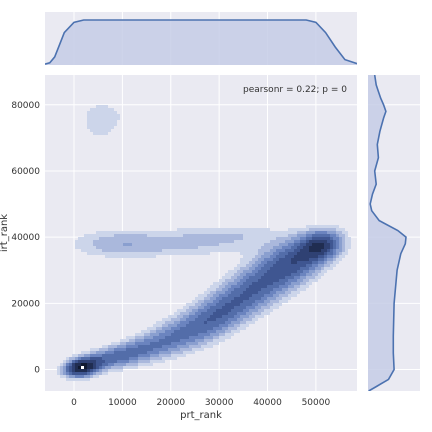 The height and width of the screenshot is (432, 432). I want to click on x-tick-label: 20000, so click(170, 403).